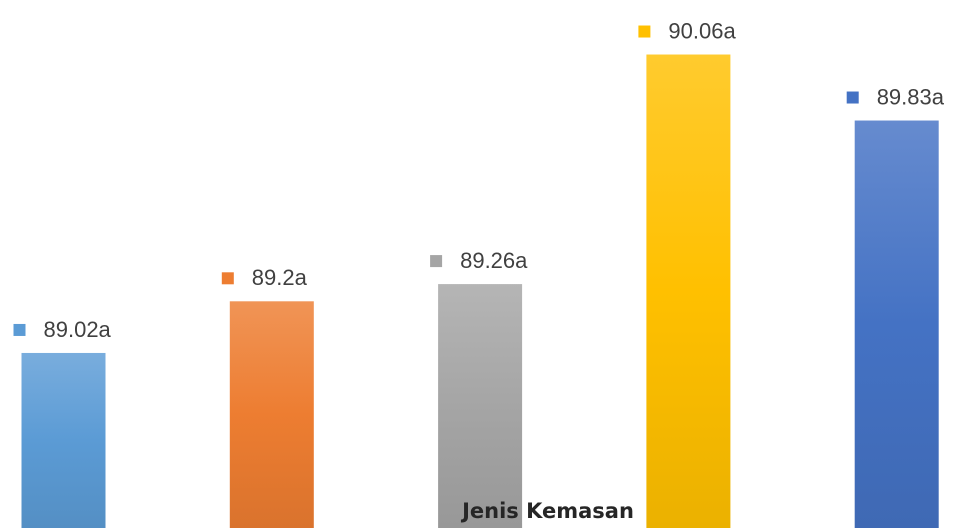 This screenshot has height=528, width=957. I want to click on value-label: 89.26a, so click(494, 260).